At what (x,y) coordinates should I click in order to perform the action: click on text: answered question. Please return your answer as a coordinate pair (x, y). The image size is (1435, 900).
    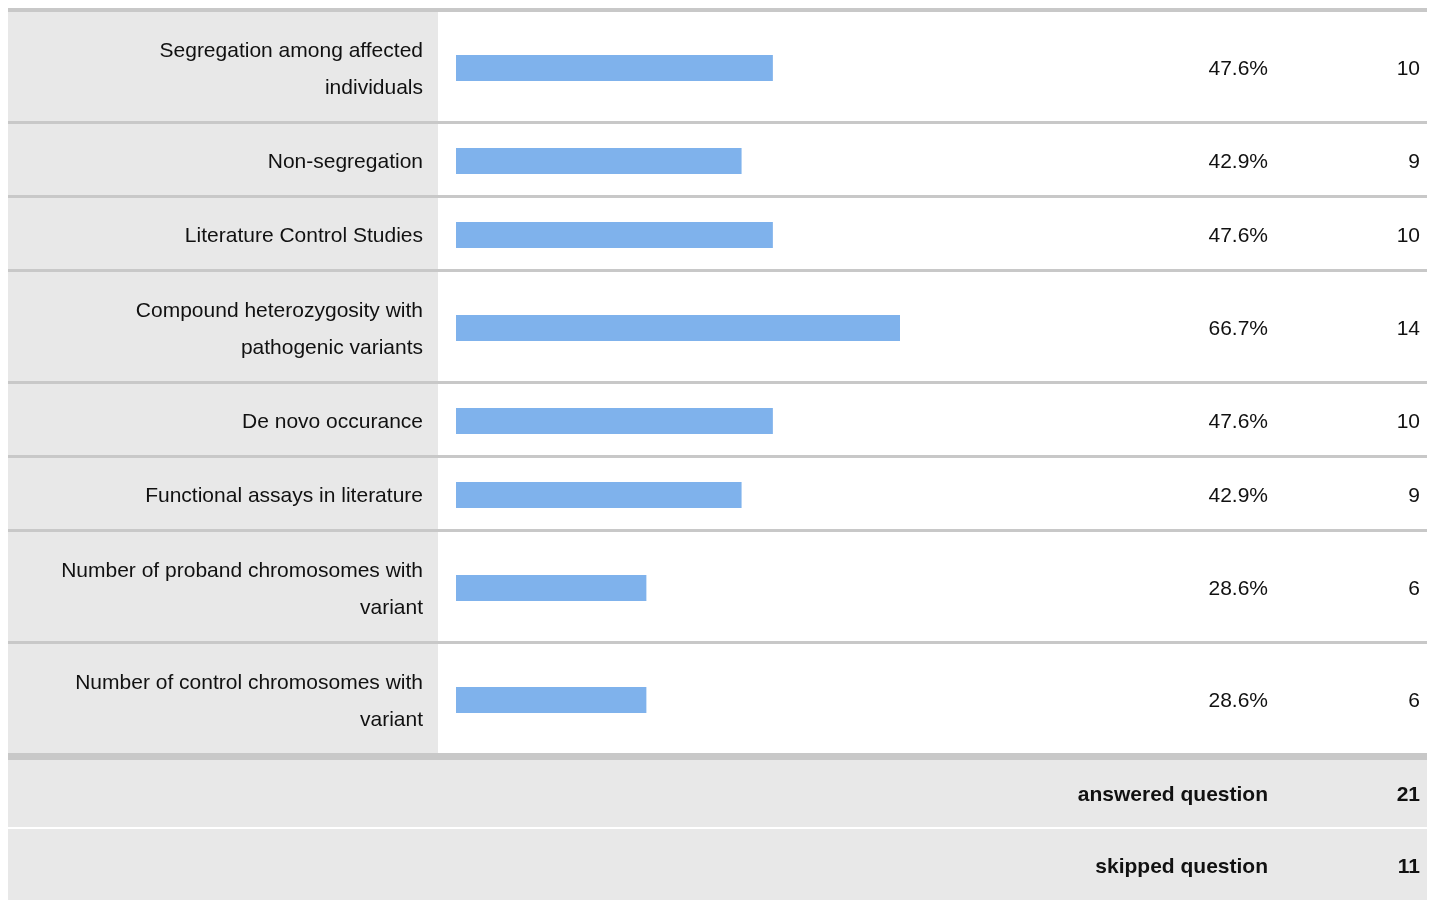
    Looking at the image, I should click on (1172, 794).